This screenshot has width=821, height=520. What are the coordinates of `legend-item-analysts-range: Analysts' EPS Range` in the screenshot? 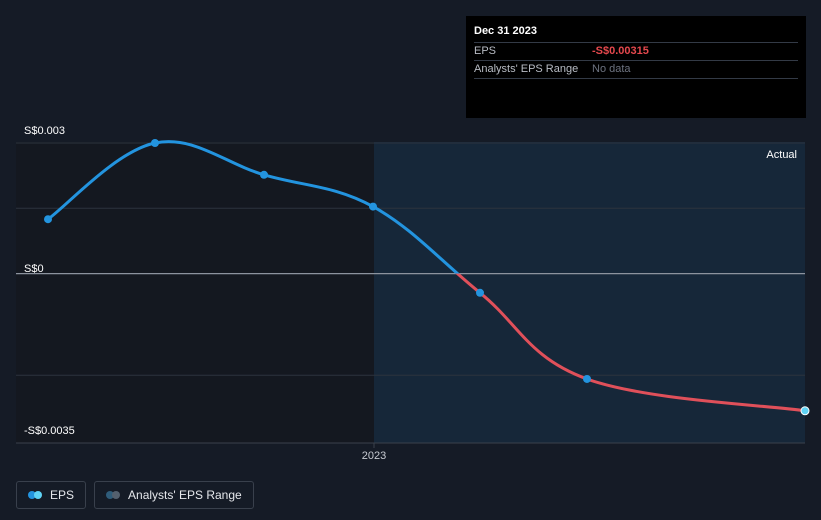 It's located at (174, 495).